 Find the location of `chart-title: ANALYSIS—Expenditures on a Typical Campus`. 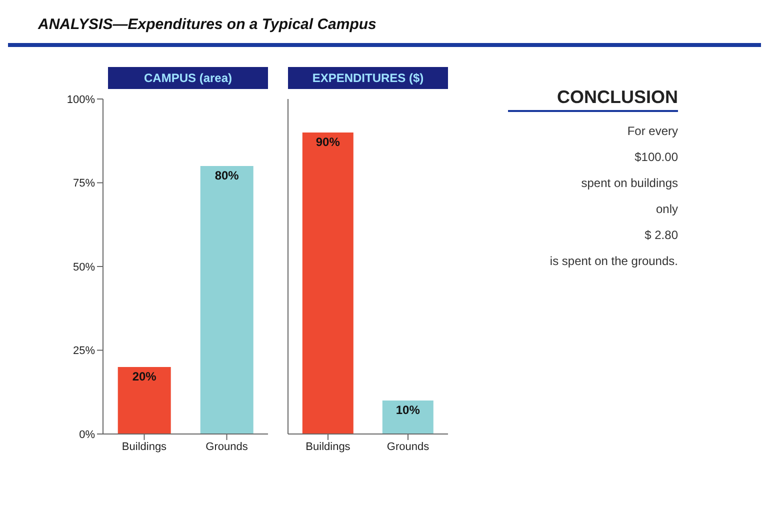

chart-title: ANALYSIS—Expenditures on a Typical Campus is located at coordinates (384, 27).